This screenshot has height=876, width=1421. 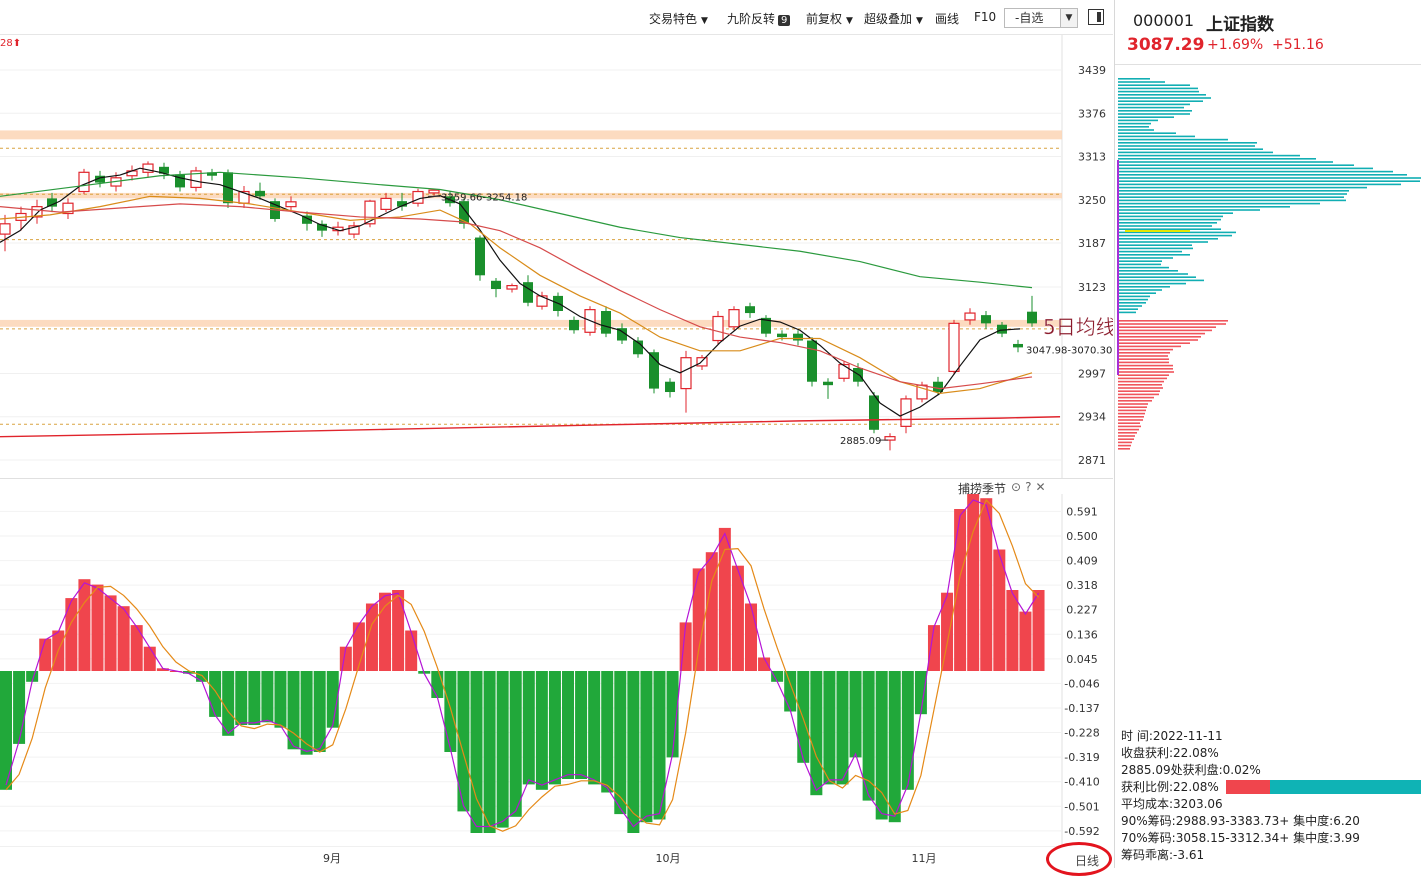 I want to click on overlay-menu: 超级叠加 ▼, so click(x=893, y=18).